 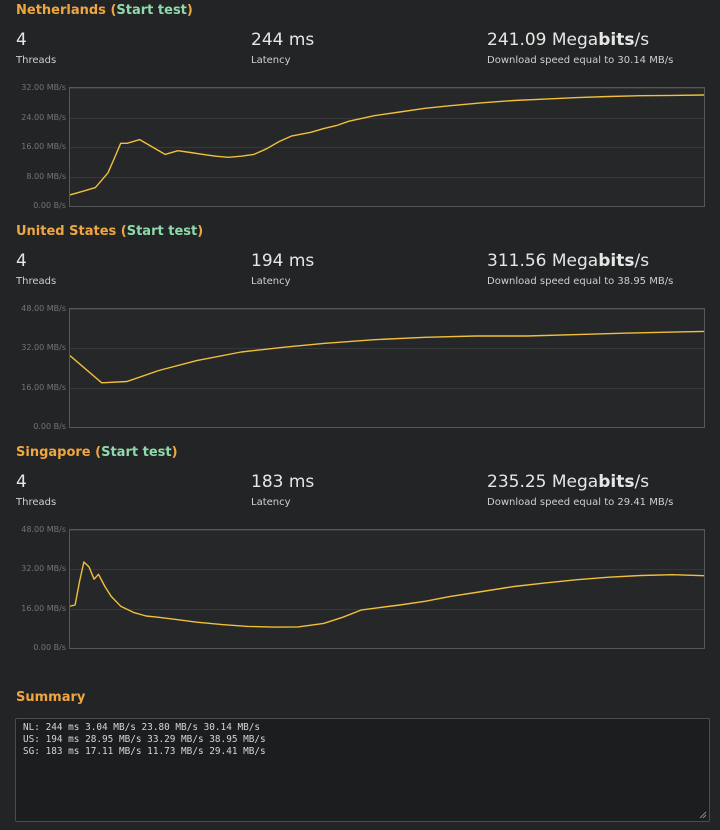 What do you see at coordinates (97, 452) in the screenshot?
I see `test-title: Singapore (Start test)` at bounding box center [97, 452].